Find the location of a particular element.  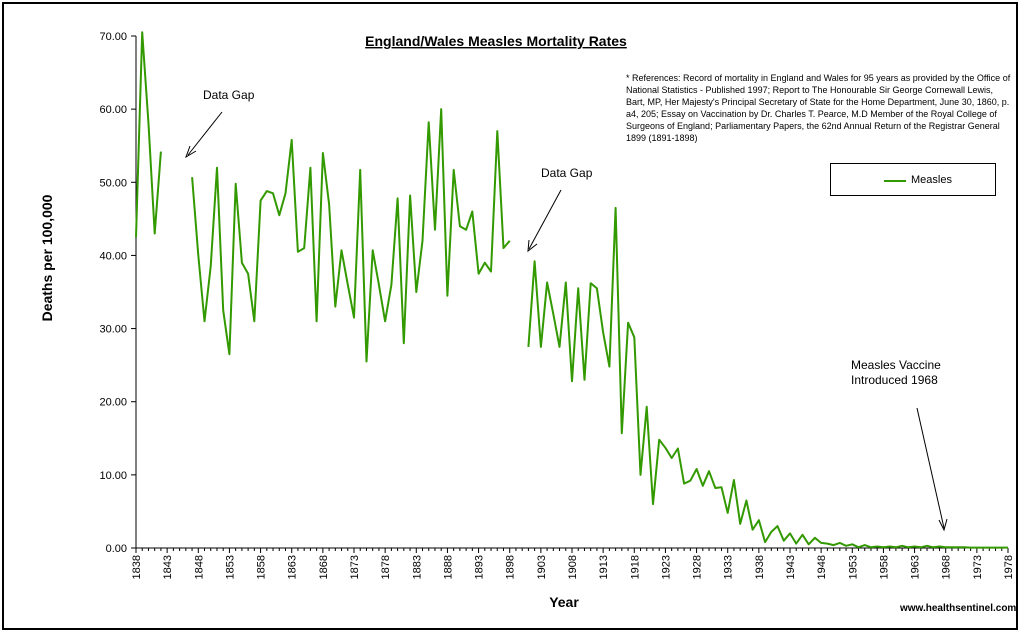

x-tick-label: 1868 is located at coordinates (324, 567).